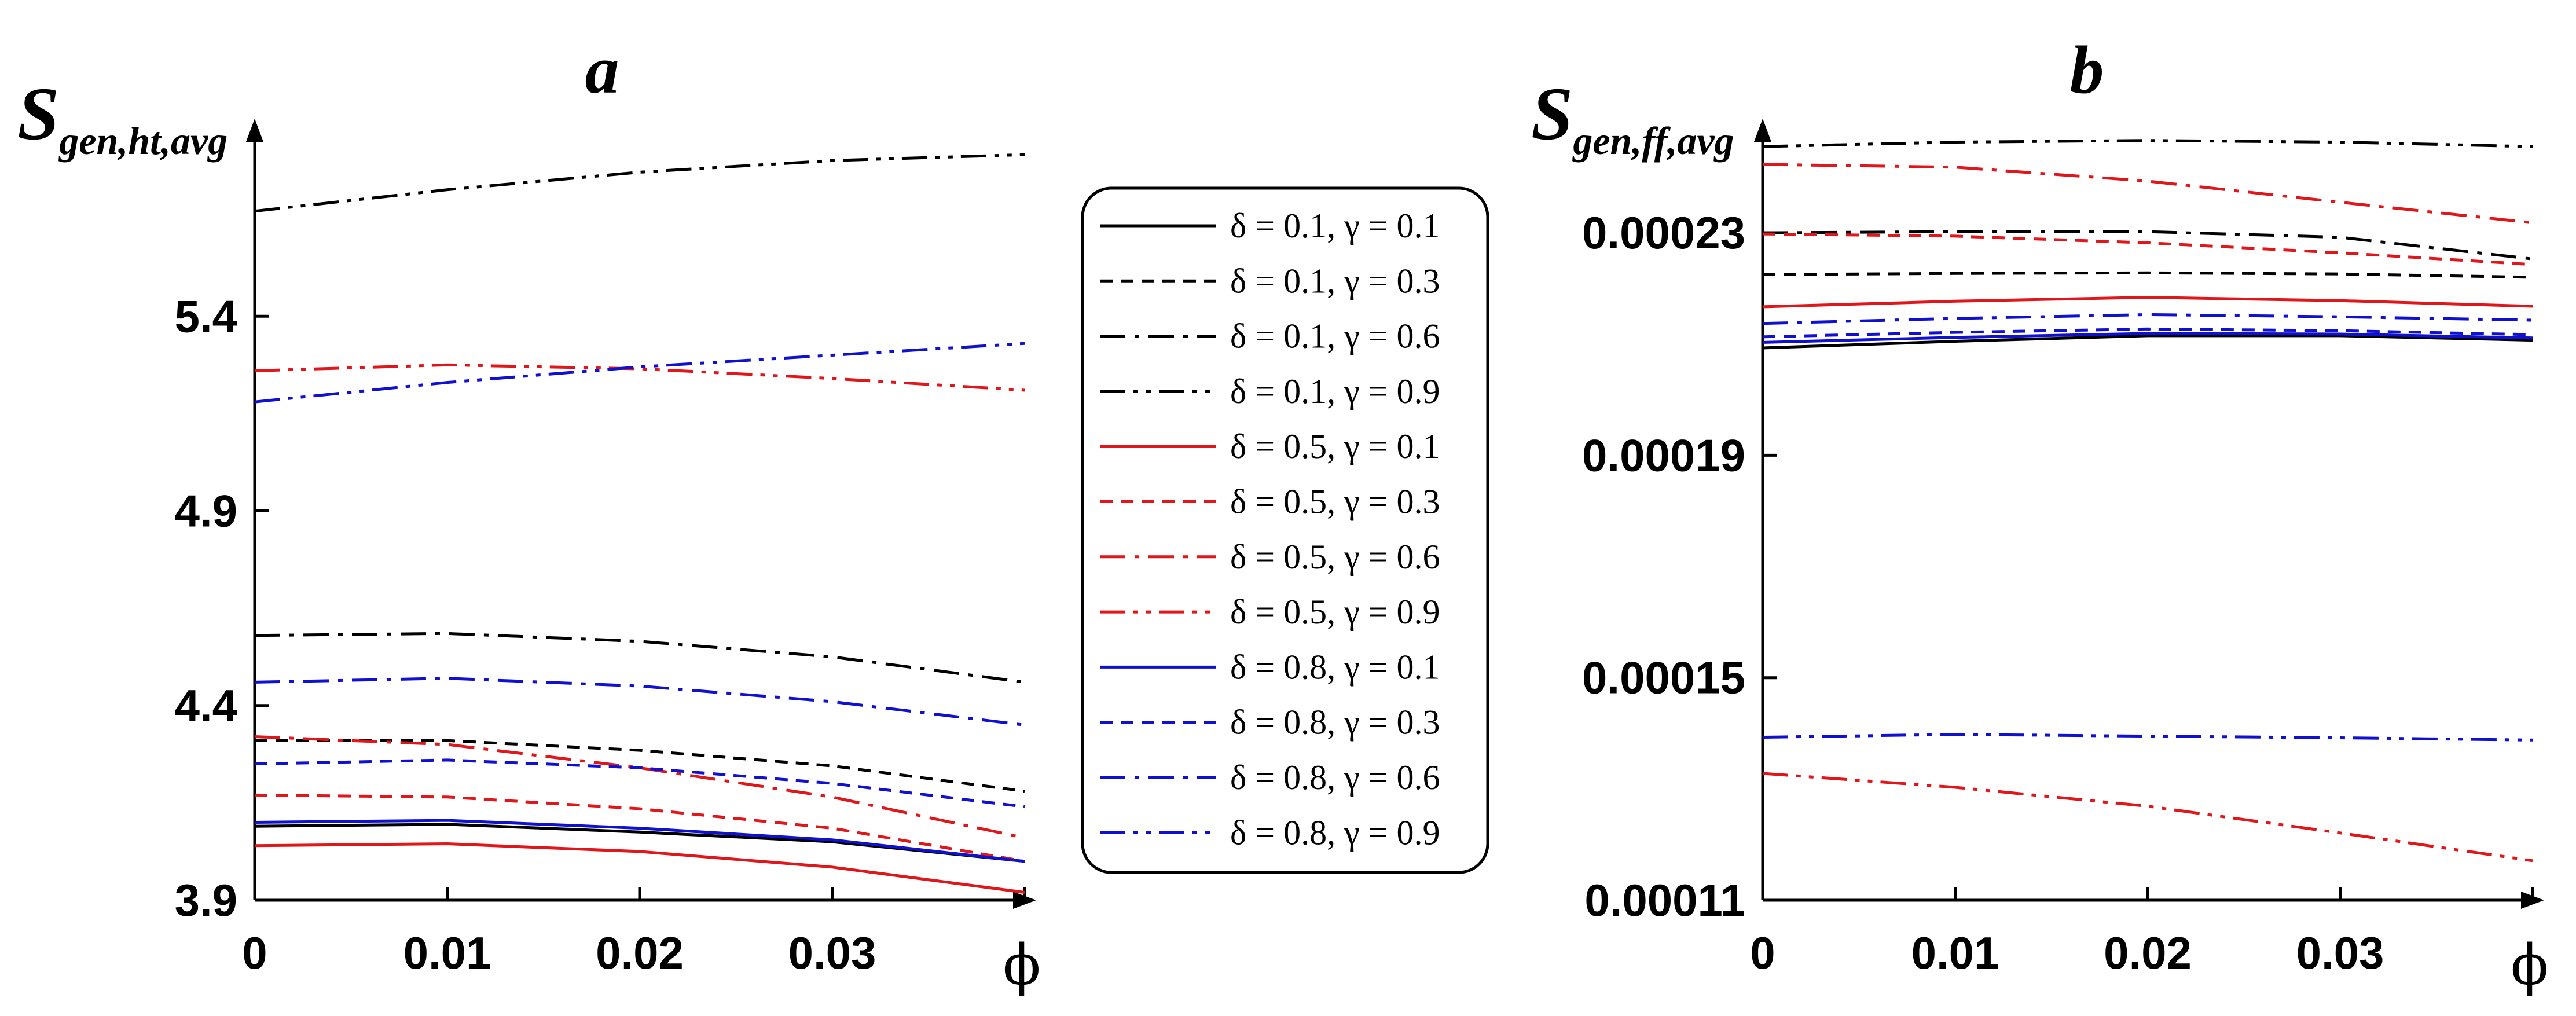 Image resolution: width=2576 pixels, height=1016 pixels. What do you see at coordinates (1653, 141) in the screenshot?
I see `panel-b-ylabel-sub: gen,ff,avg` at bounding box center [1653, 141].